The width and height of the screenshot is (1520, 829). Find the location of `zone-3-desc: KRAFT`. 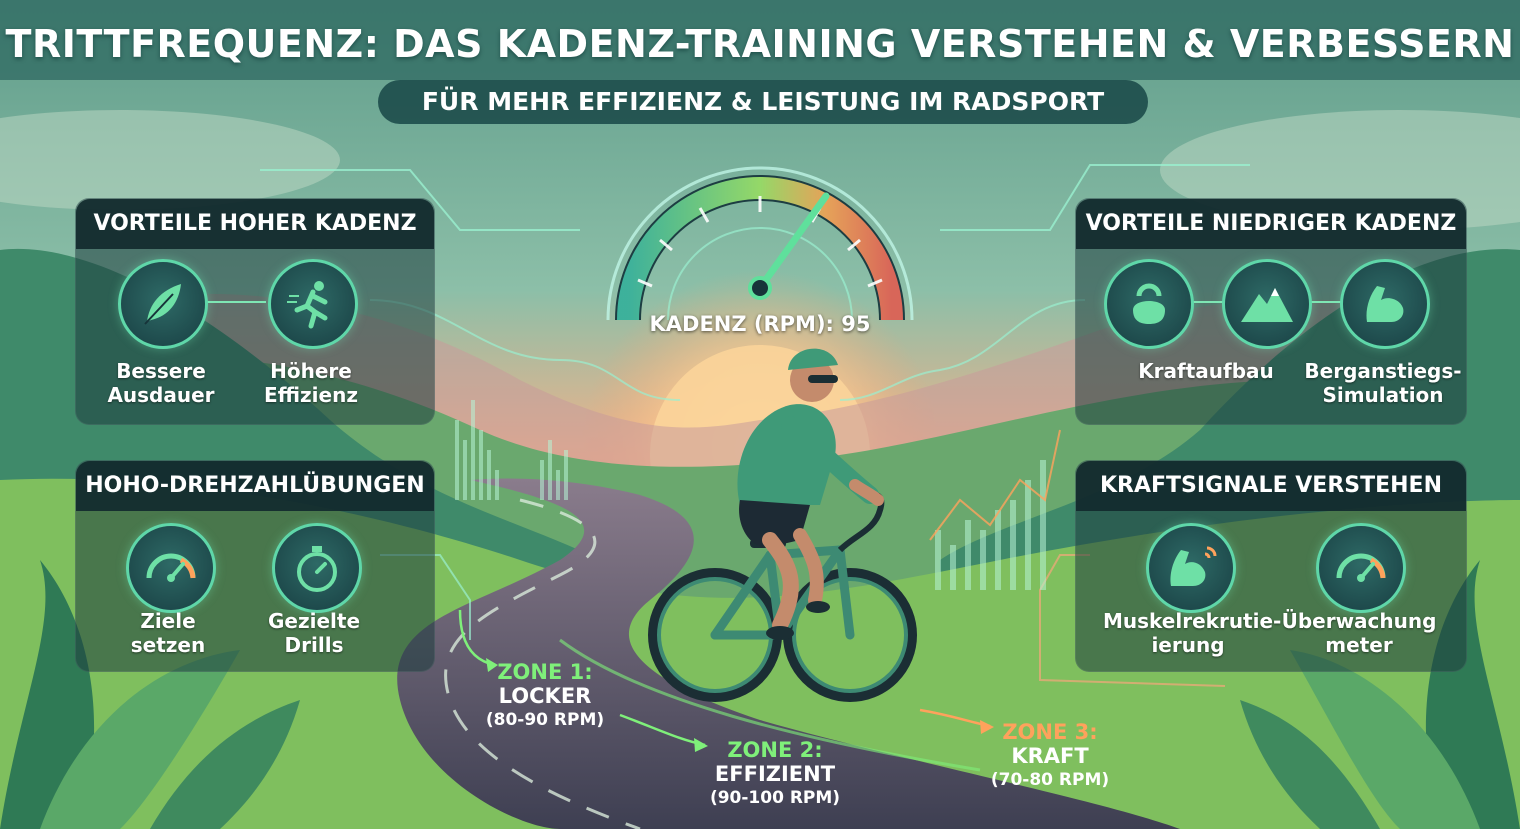

zone-3-desc: KRAFT is located at coordinates (1050, 756).